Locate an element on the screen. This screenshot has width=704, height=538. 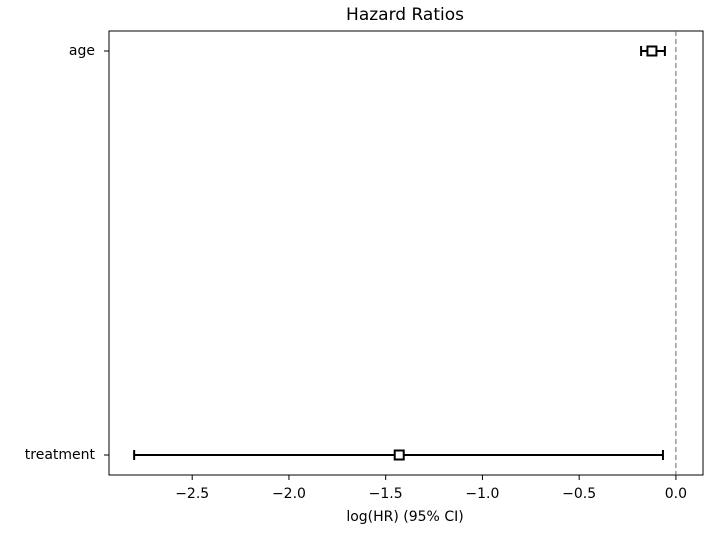
y-tick-label: treatment is located at coordinates (60, 455).